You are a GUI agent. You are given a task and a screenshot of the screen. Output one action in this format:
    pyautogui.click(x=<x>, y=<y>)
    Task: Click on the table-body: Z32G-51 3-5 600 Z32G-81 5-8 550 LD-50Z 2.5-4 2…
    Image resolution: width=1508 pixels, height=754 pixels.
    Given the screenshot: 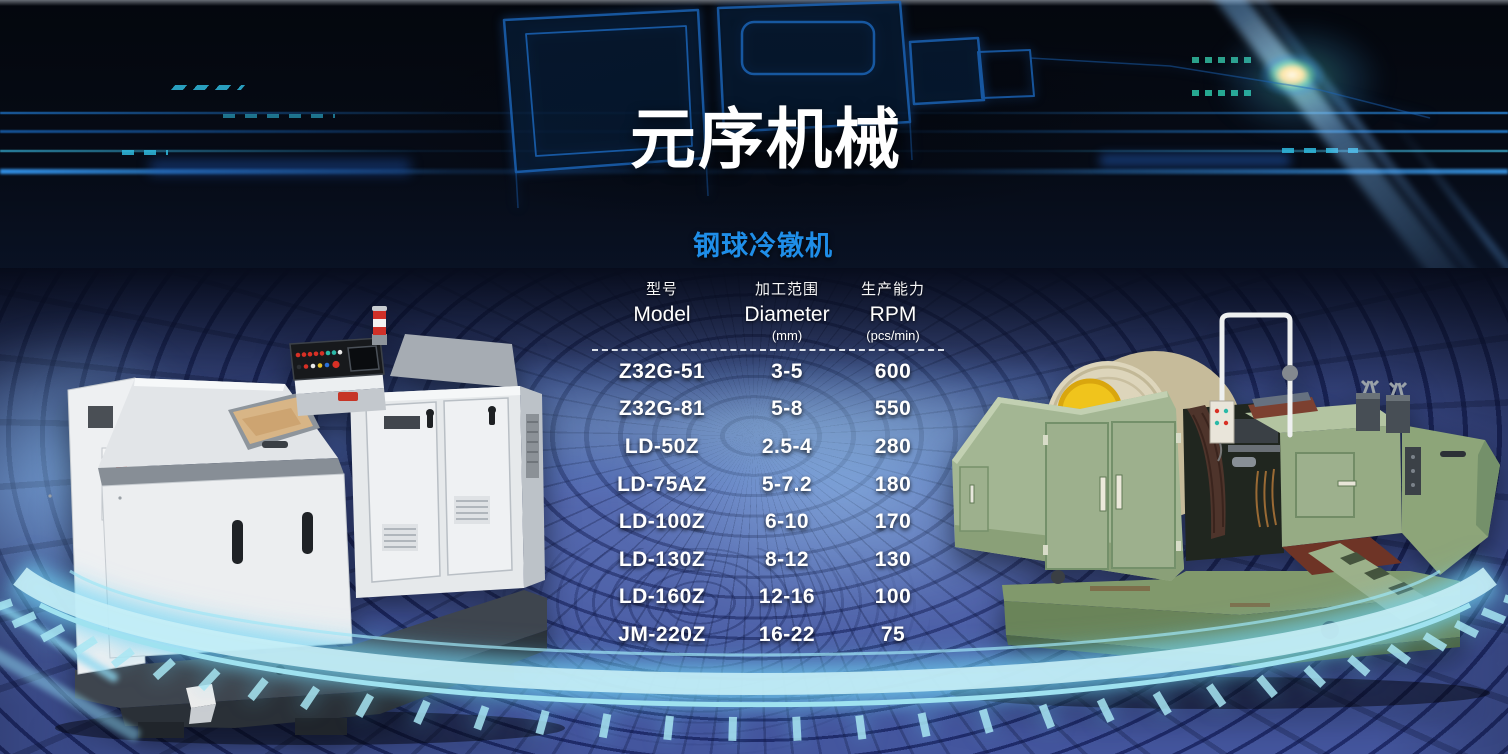 What is the action you would take?
    pyautogui.click(x=768, y=503)
    